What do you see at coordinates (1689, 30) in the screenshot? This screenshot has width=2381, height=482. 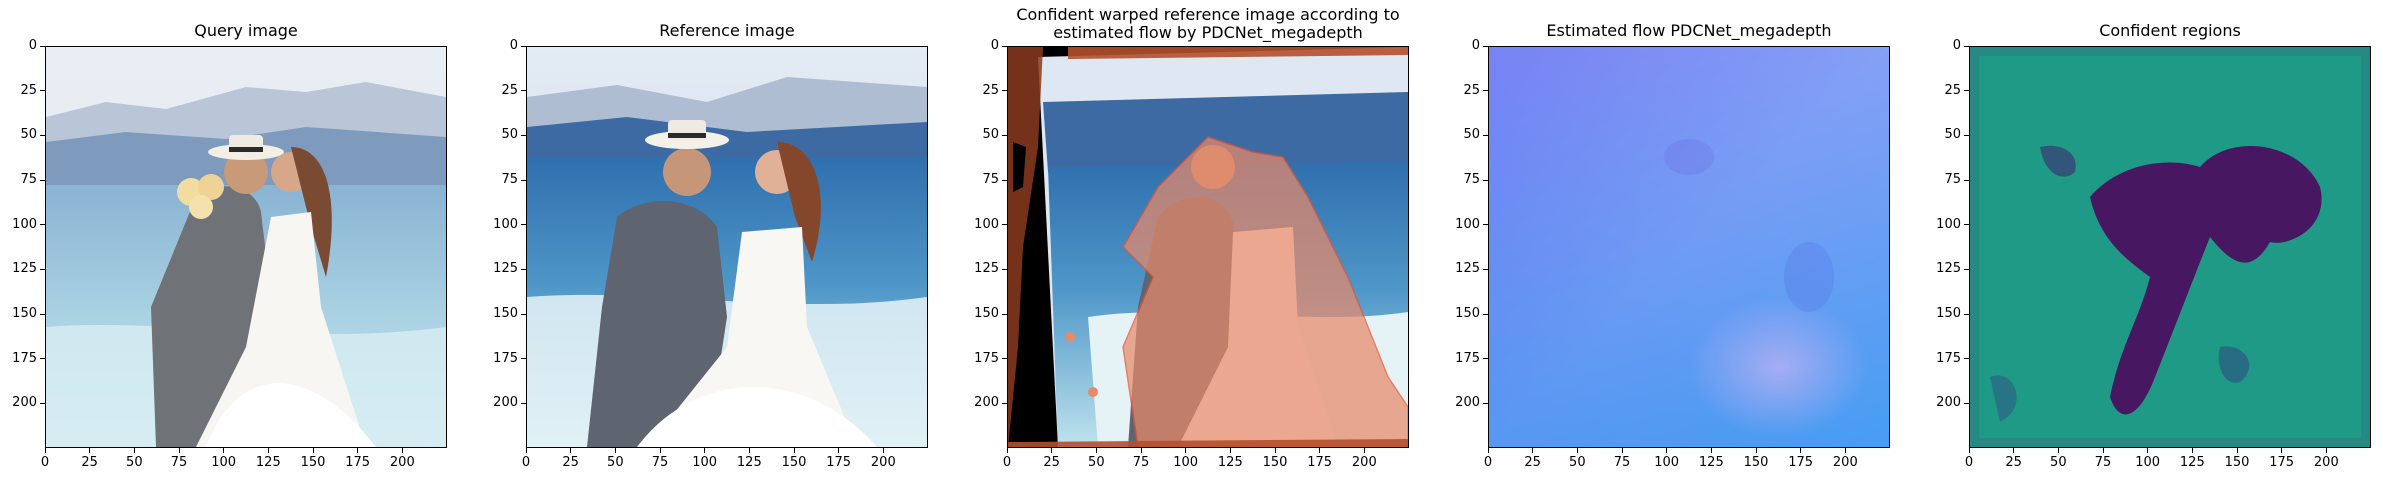 I see `panel-title: Estimated flow PDCNet_megadepth` at bounding box center [1689, 30].